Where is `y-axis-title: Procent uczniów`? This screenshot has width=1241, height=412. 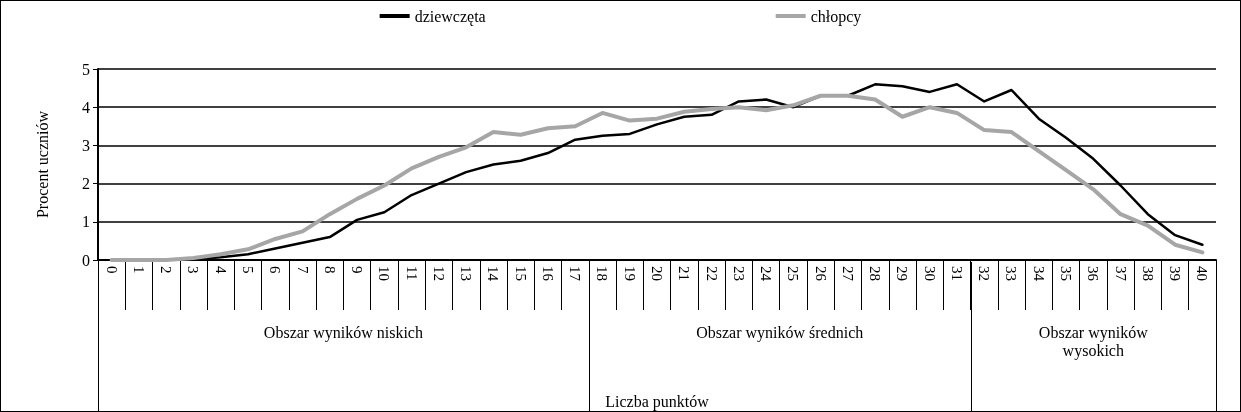 y-axis-title: Procent uczniów is located at coordinates (42, 164).